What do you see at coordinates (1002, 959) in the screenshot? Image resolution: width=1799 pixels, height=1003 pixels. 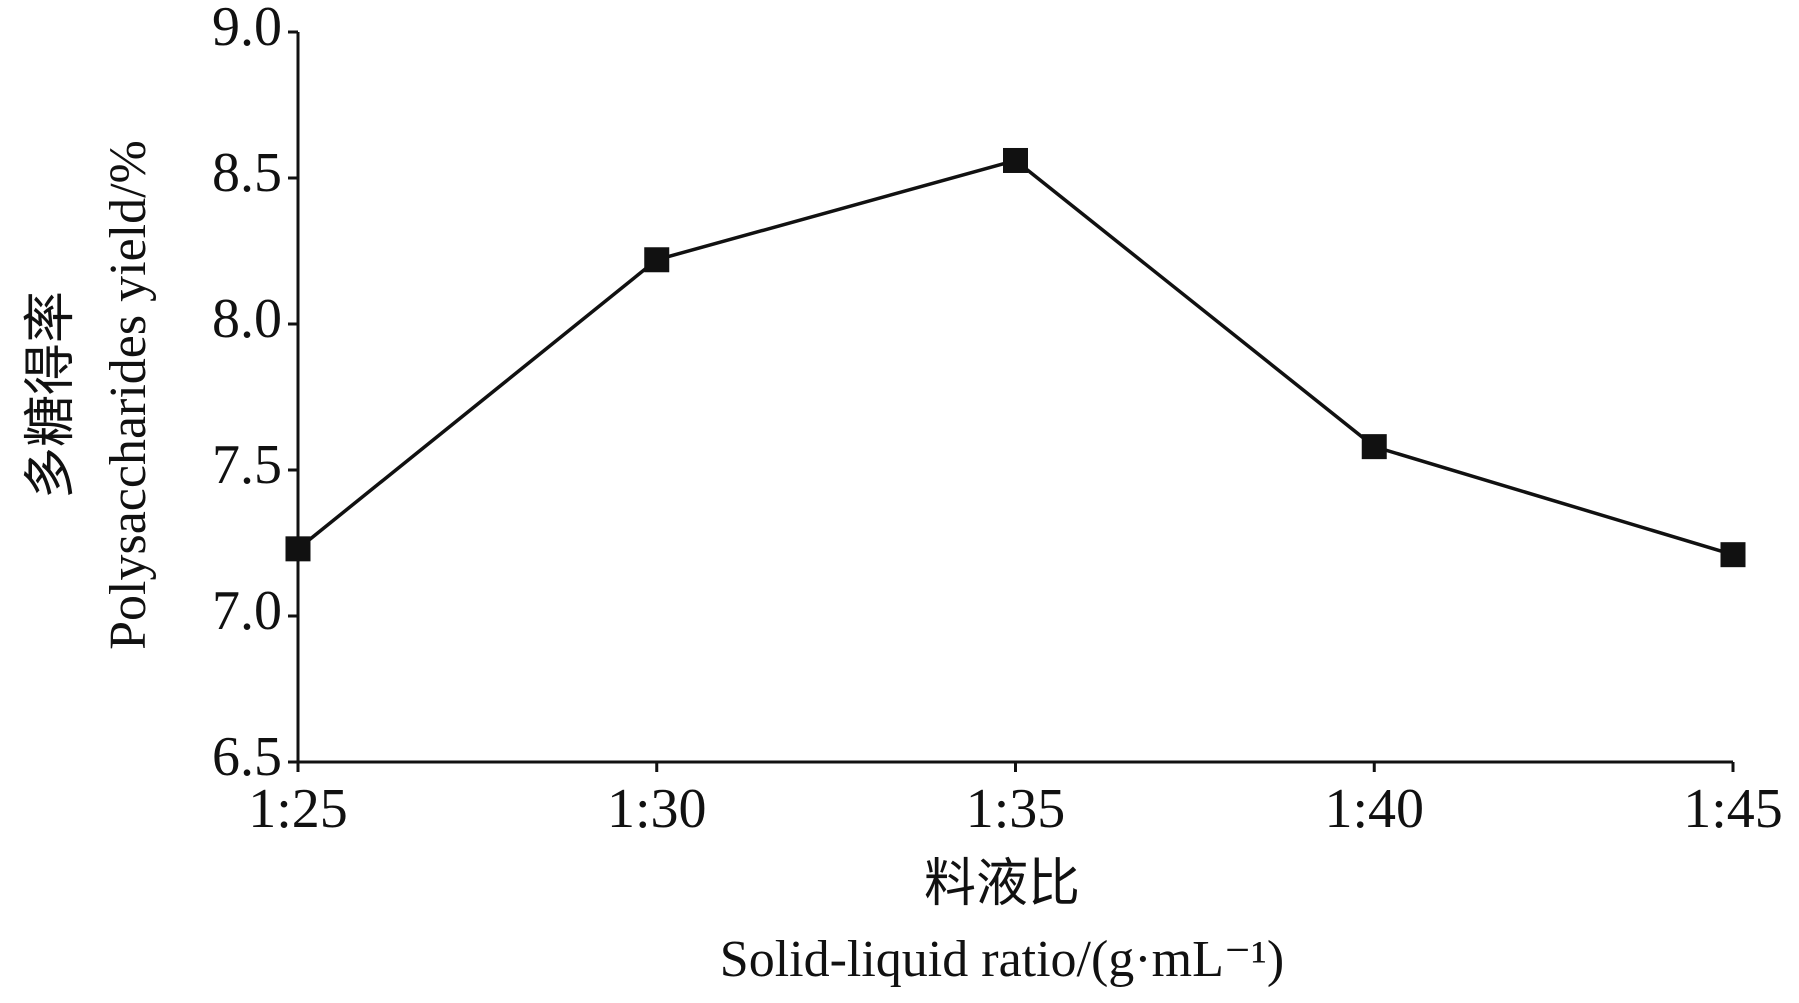 I see `x-axis-label: Solid-liquid ratio/(g·mL⁻¹)` at bounding box center [1002, 959].